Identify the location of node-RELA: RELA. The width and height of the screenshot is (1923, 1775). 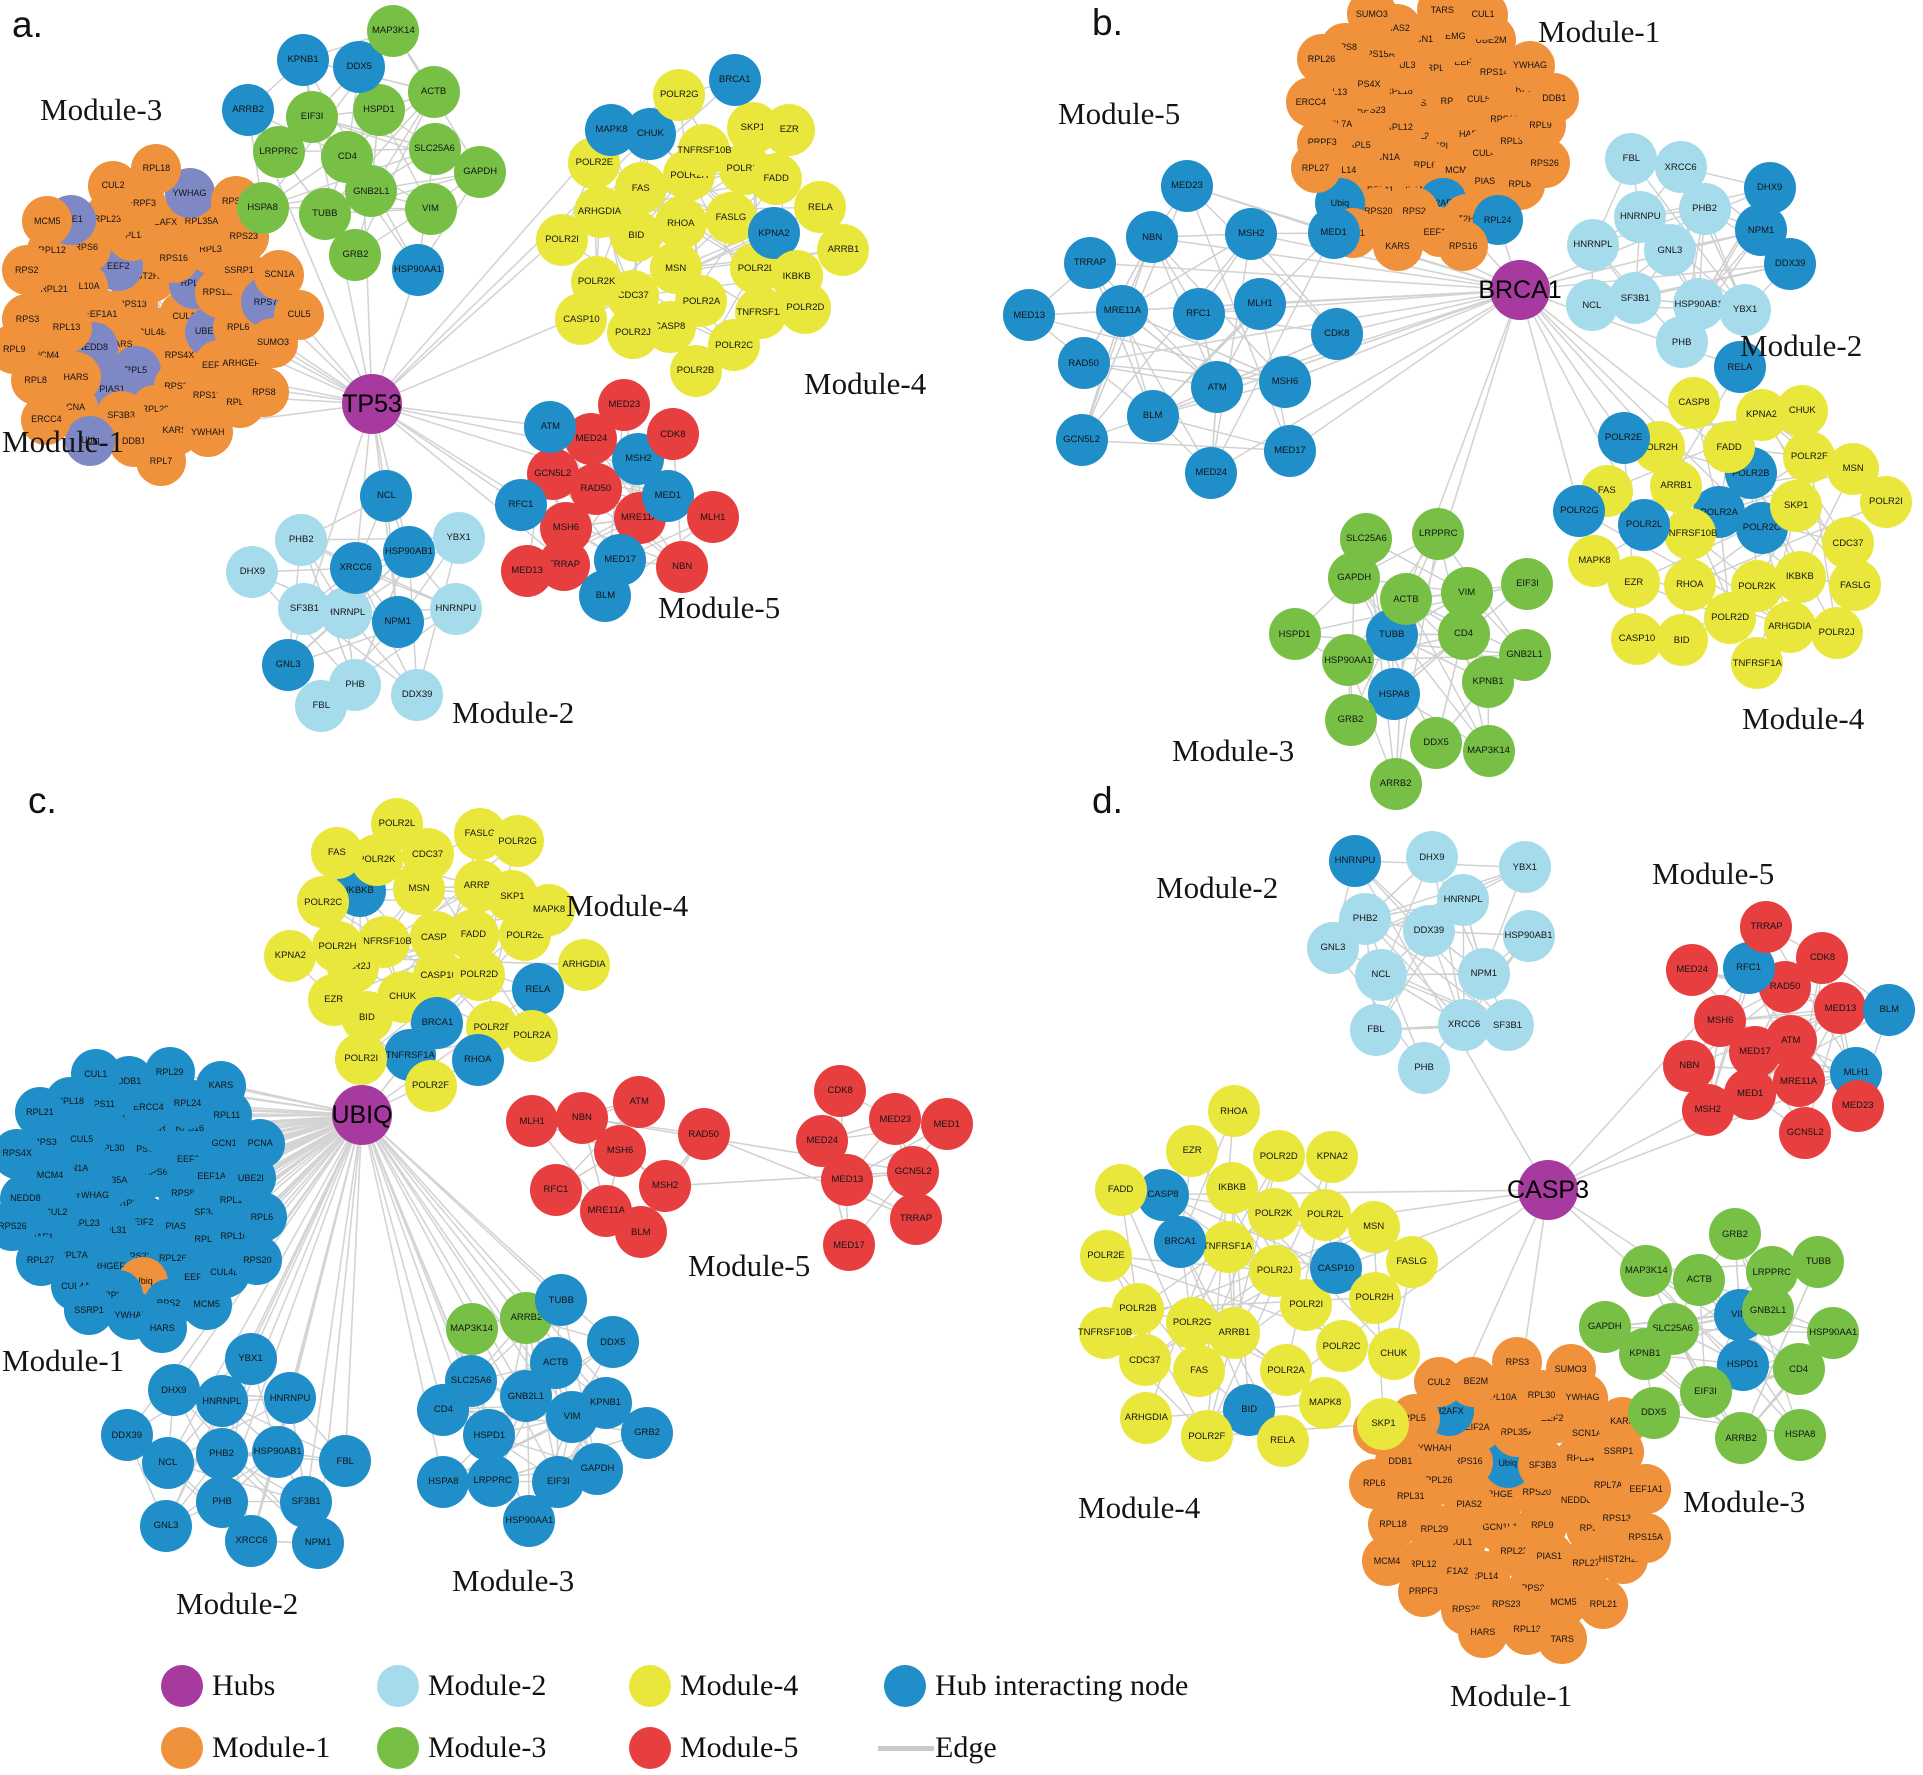
(1739, 367).